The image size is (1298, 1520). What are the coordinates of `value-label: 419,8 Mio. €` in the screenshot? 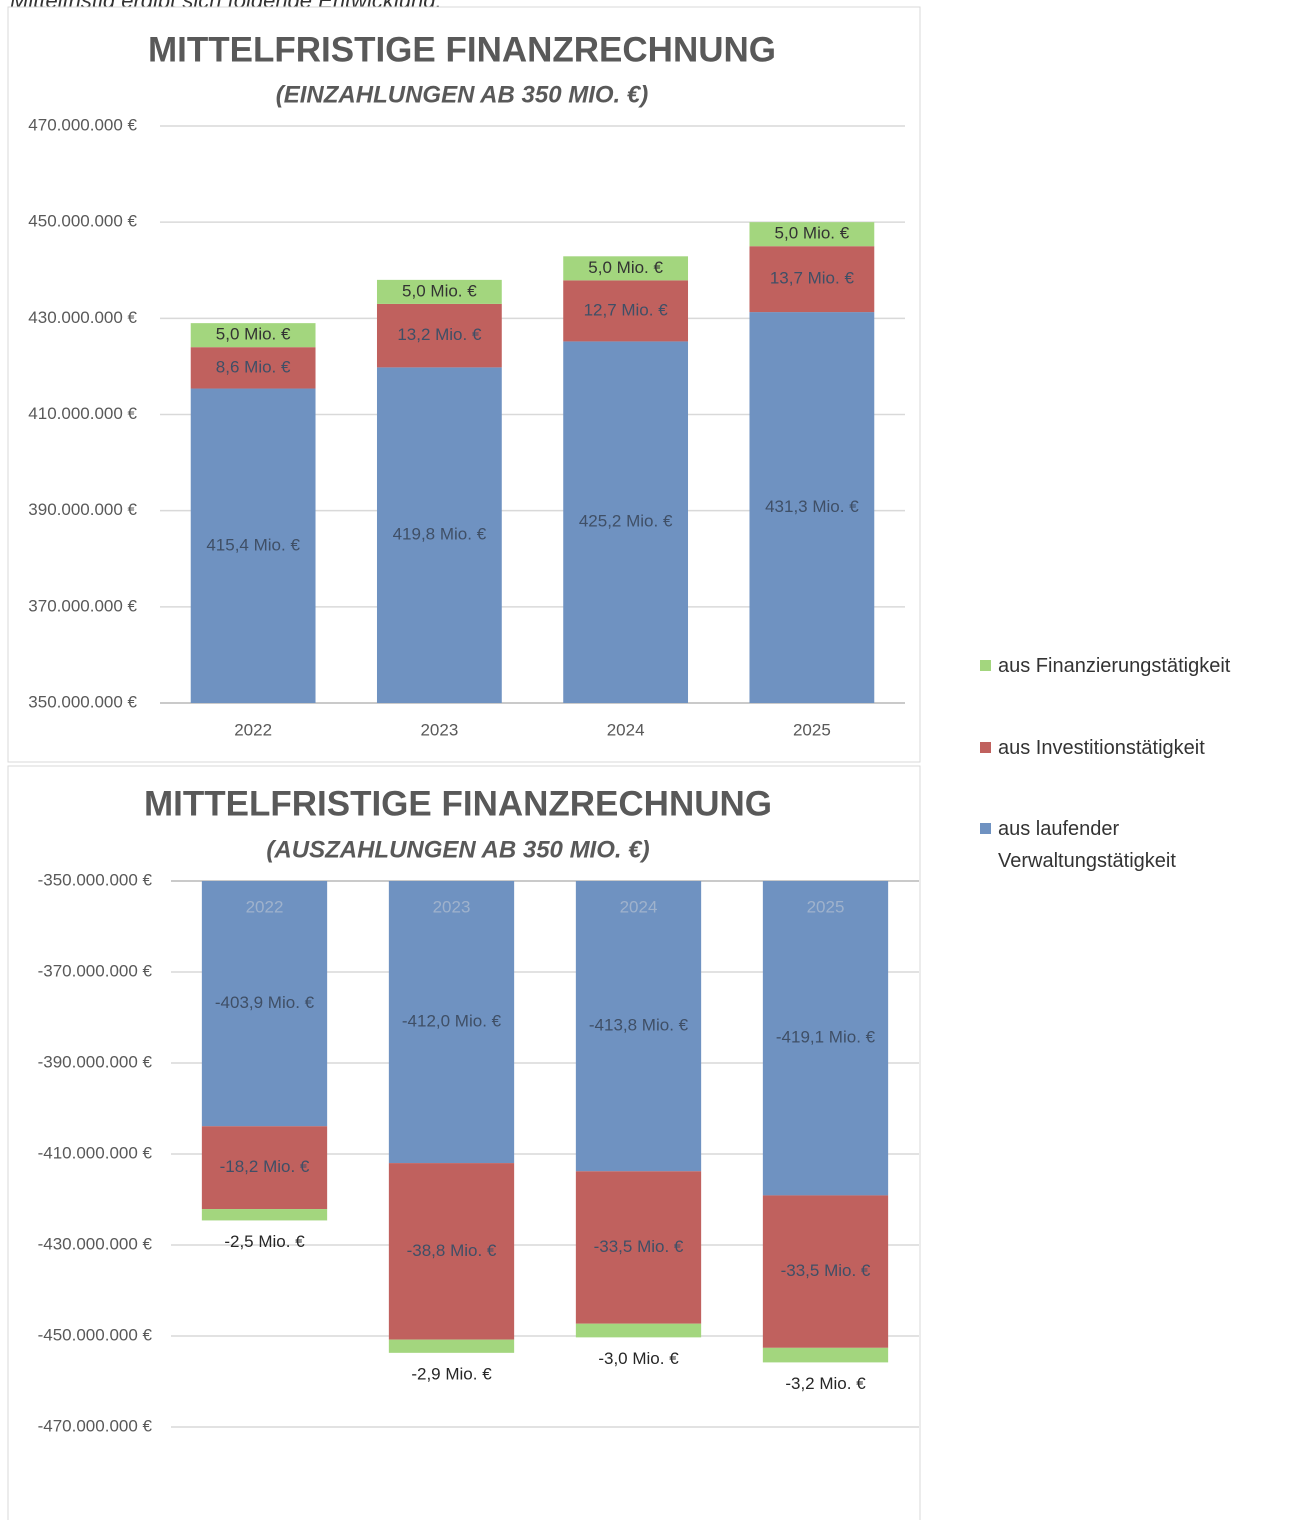 It's located at (440, 534).